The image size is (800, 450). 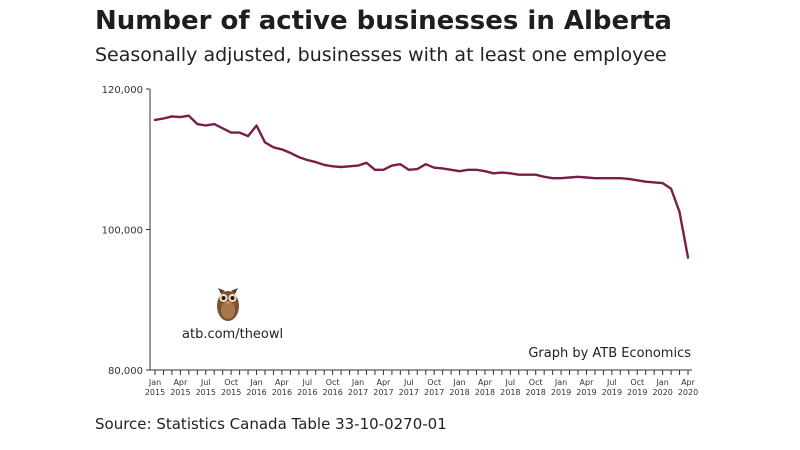 I want to click on watermark-text: atb.com/theowl, so click(x=232, y=334).